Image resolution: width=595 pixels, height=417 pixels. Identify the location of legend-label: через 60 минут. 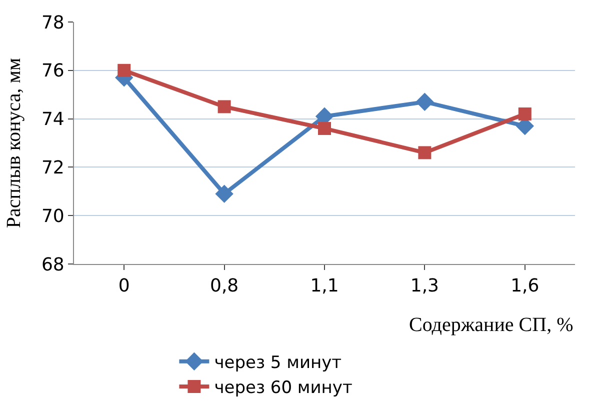
(283, 388).